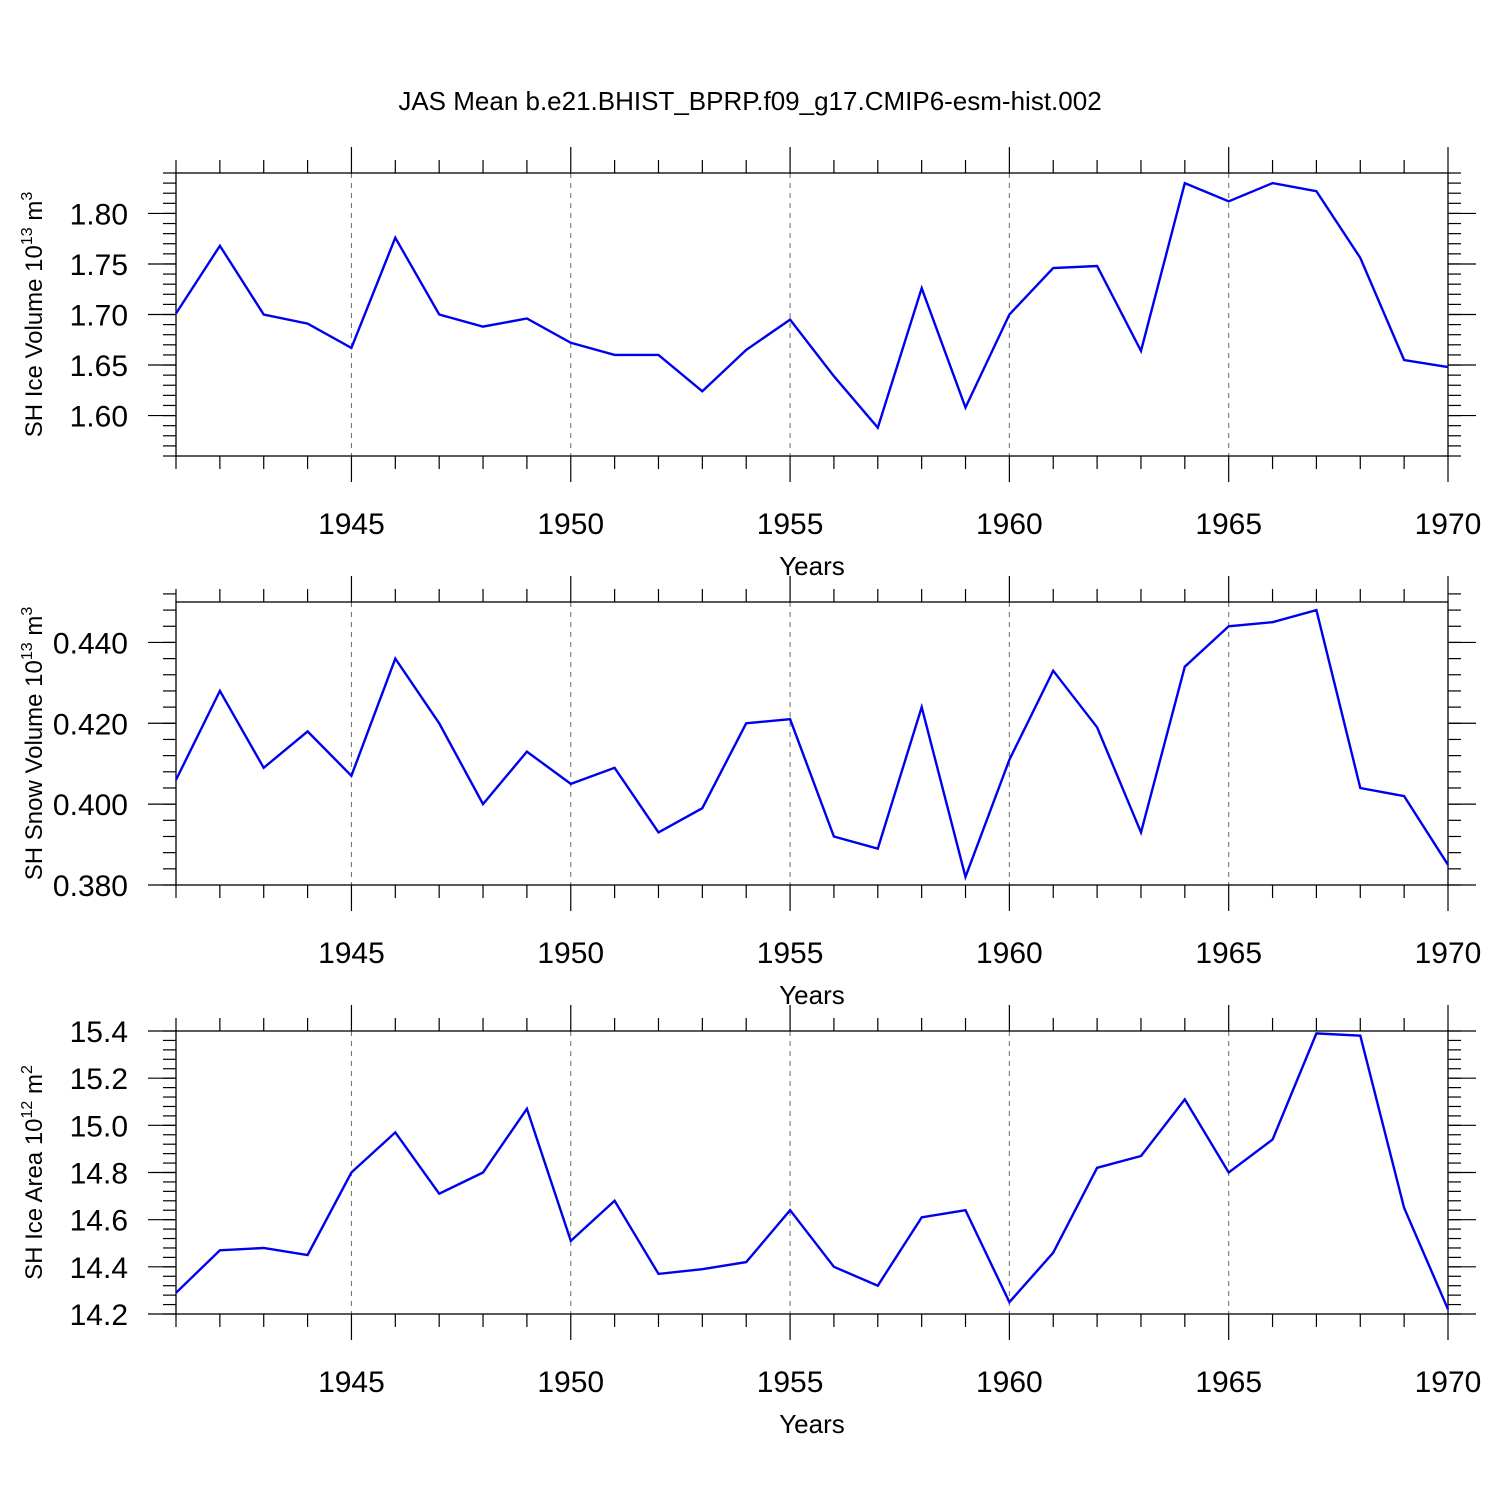  Describe the element at coordinates (99, 366) in the screenshot. I see `y-tick-label: 1.65` at that location.